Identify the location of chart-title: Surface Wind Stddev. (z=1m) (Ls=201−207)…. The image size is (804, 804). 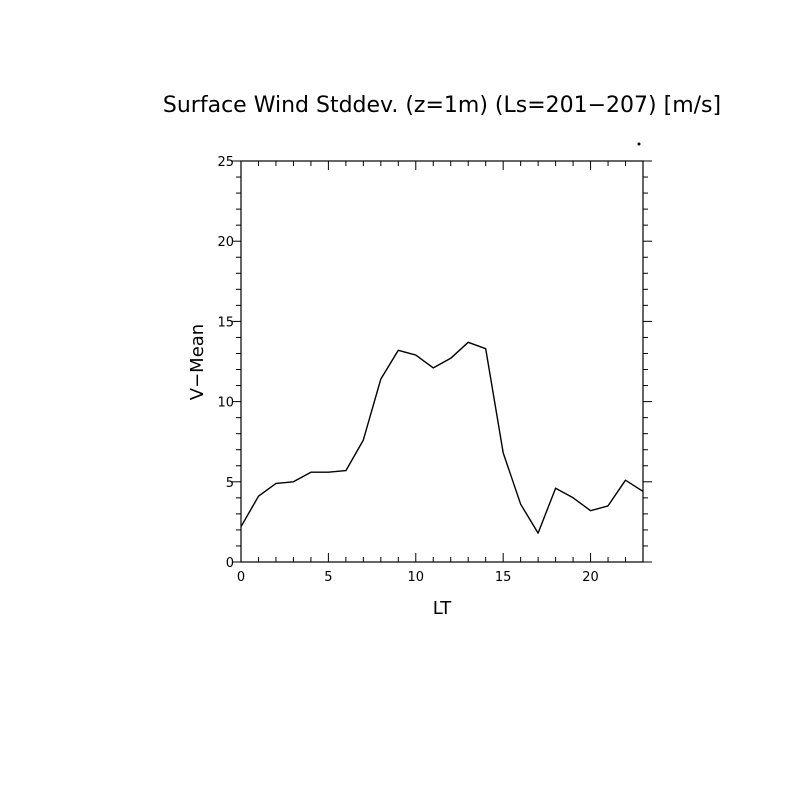
(442, 105).